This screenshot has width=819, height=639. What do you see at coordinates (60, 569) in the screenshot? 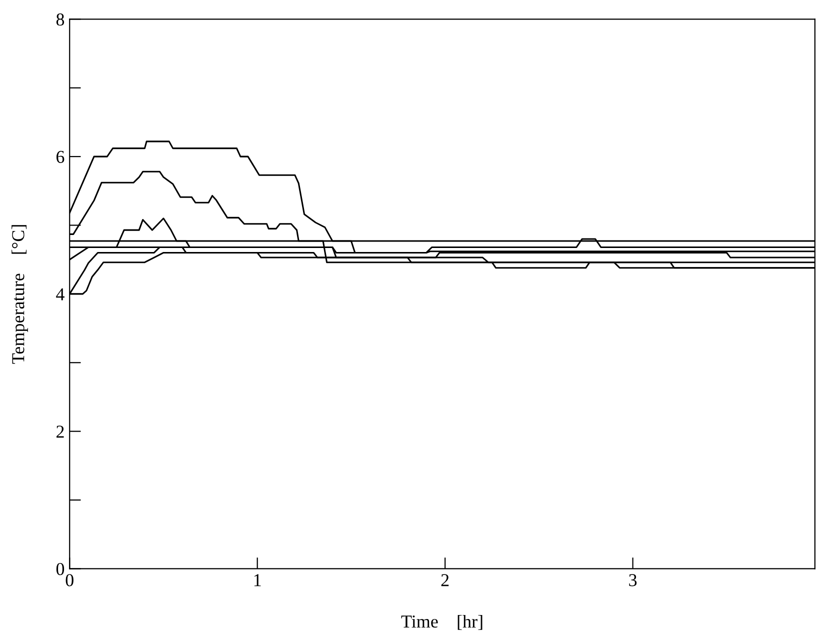
I see `y-tick-label: 0` at bounding box center [60, 569].